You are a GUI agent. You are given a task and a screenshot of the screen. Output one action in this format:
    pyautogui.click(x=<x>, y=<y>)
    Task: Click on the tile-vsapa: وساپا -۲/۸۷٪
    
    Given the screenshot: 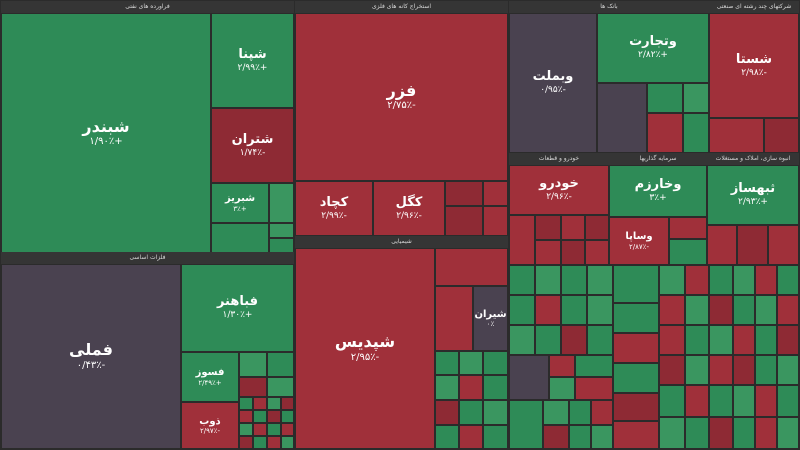 What is the action you would take?
    pyautogui.click(x=639, y=241)
    